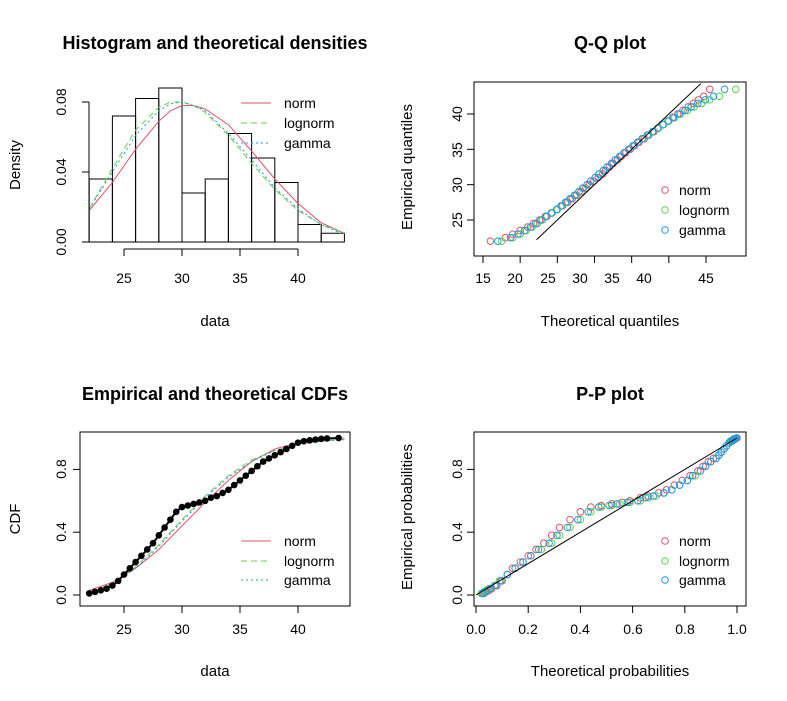 Image resolution: width=787 pixels, height=701 pixels. Describe the element at coordinates (695, 210) in the screenshot. I see `qq-legend: norm lognorm gamma` at that location.